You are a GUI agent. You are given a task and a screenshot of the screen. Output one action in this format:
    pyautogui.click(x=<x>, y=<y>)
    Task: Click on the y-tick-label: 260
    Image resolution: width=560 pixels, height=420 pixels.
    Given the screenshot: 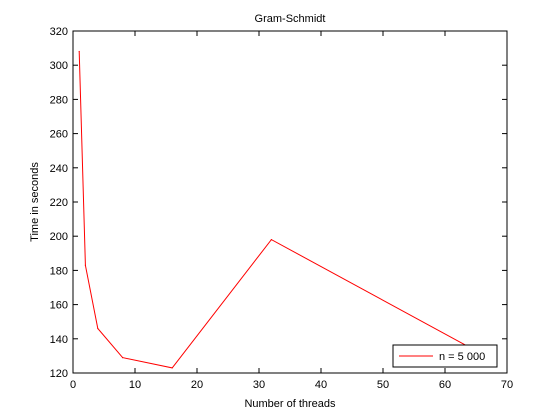 What is the action you would take?
    pyautogui.click(x=59, y=135)
    